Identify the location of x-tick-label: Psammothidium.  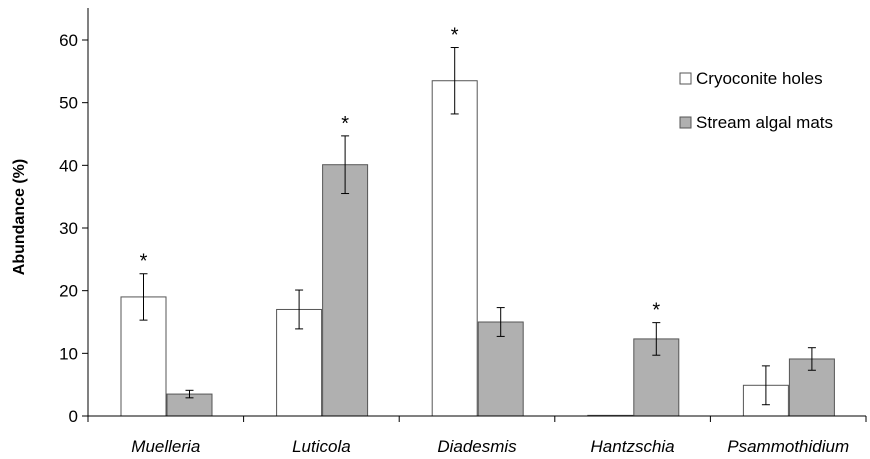
(788, 446).